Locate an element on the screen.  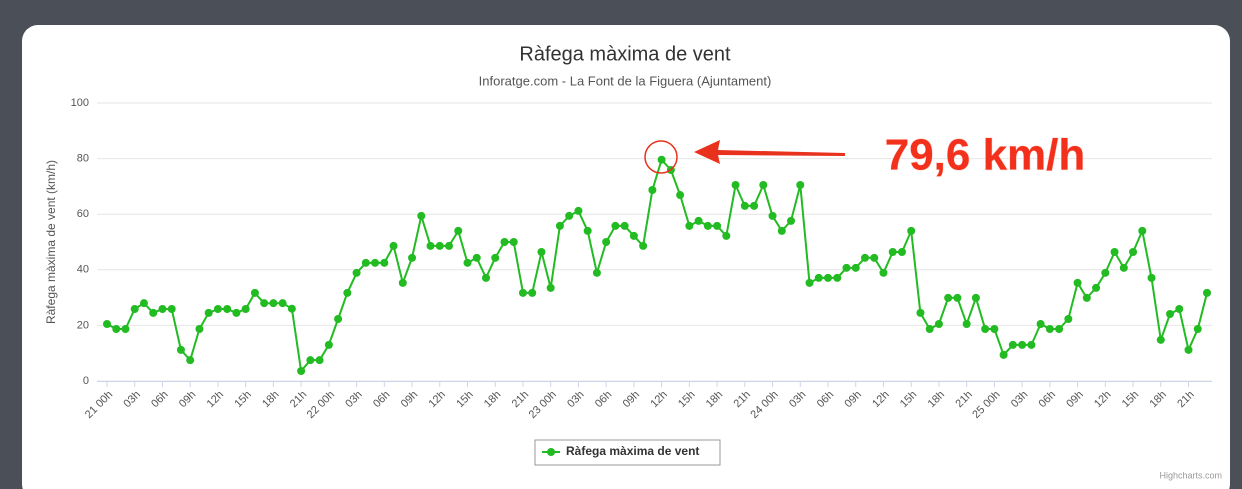
y-tick-label: 20 is located at coordinates (83, 325).